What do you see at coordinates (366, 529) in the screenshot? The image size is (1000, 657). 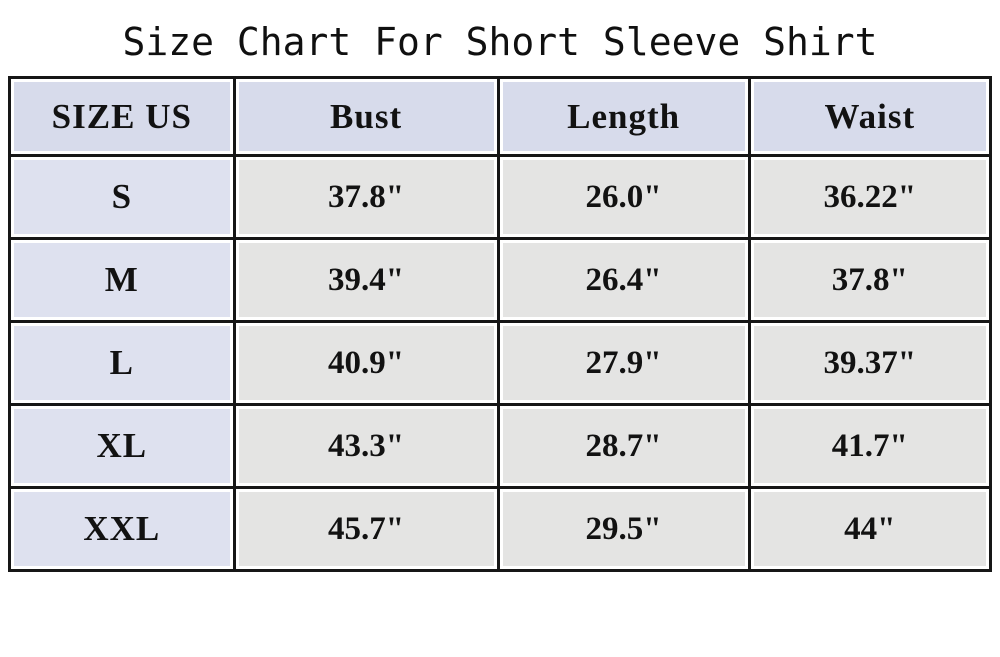 I see `bust-cell: 45.7"` at bounding box center [366, 529].